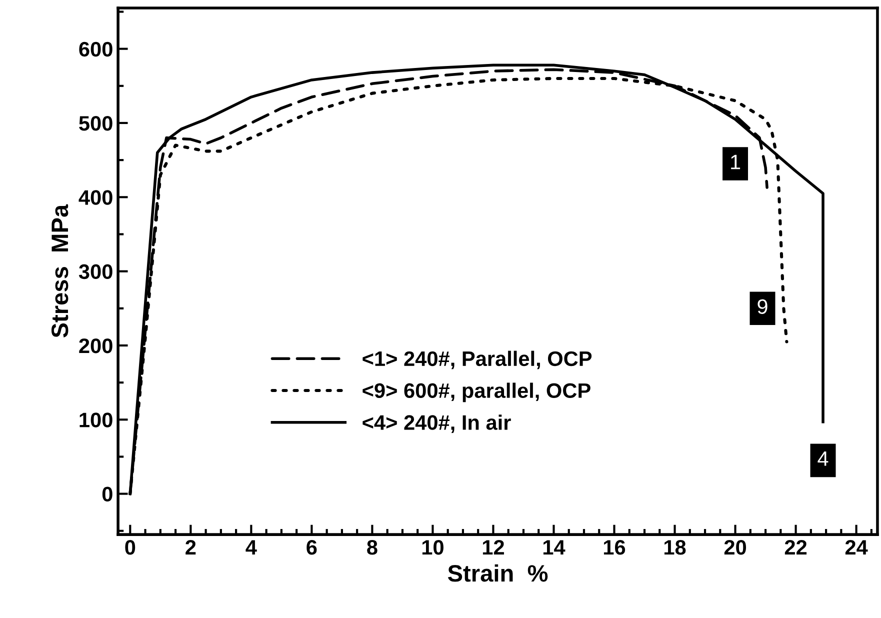  Describe the element at coordinates (823, 458) in the screenshot. I see `annotation: 4` at that location.